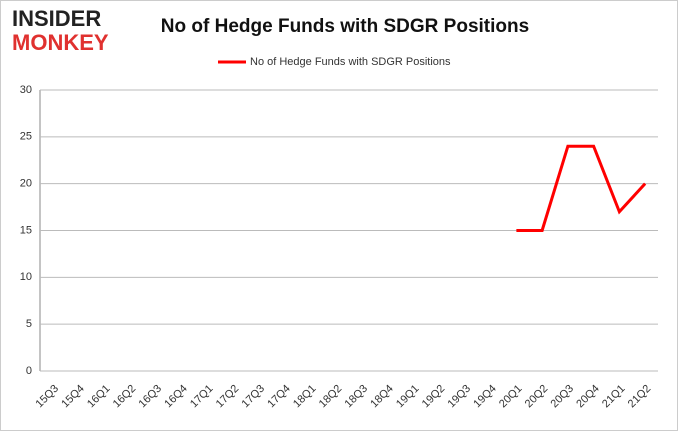  I want to click on y-tick-label: 0, so click(29, 371).